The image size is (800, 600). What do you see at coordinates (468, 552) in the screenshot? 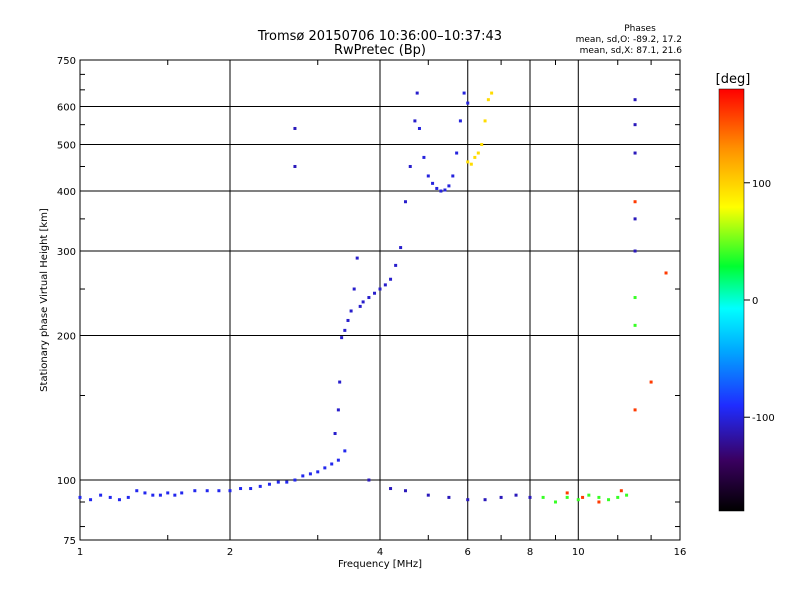
I see `x-tick-label: 6` at bounding box center [468, 552].